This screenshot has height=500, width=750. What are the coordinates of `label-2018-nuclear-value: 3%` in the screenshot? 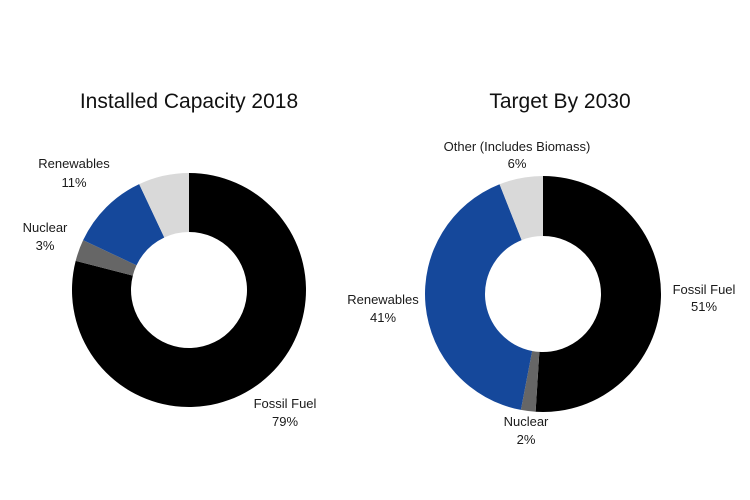 It's located at (45, 245).